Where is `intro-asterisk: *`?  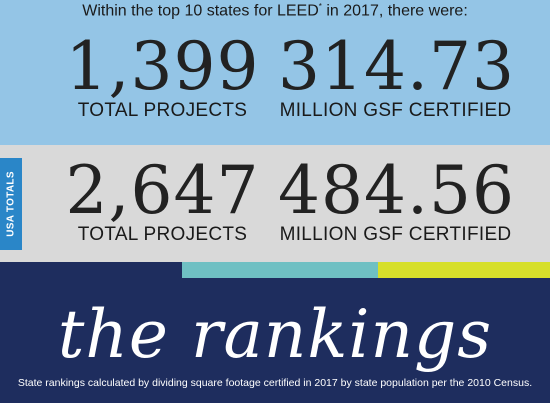
intro-asterisk: * is located at coordinates (320, 6).